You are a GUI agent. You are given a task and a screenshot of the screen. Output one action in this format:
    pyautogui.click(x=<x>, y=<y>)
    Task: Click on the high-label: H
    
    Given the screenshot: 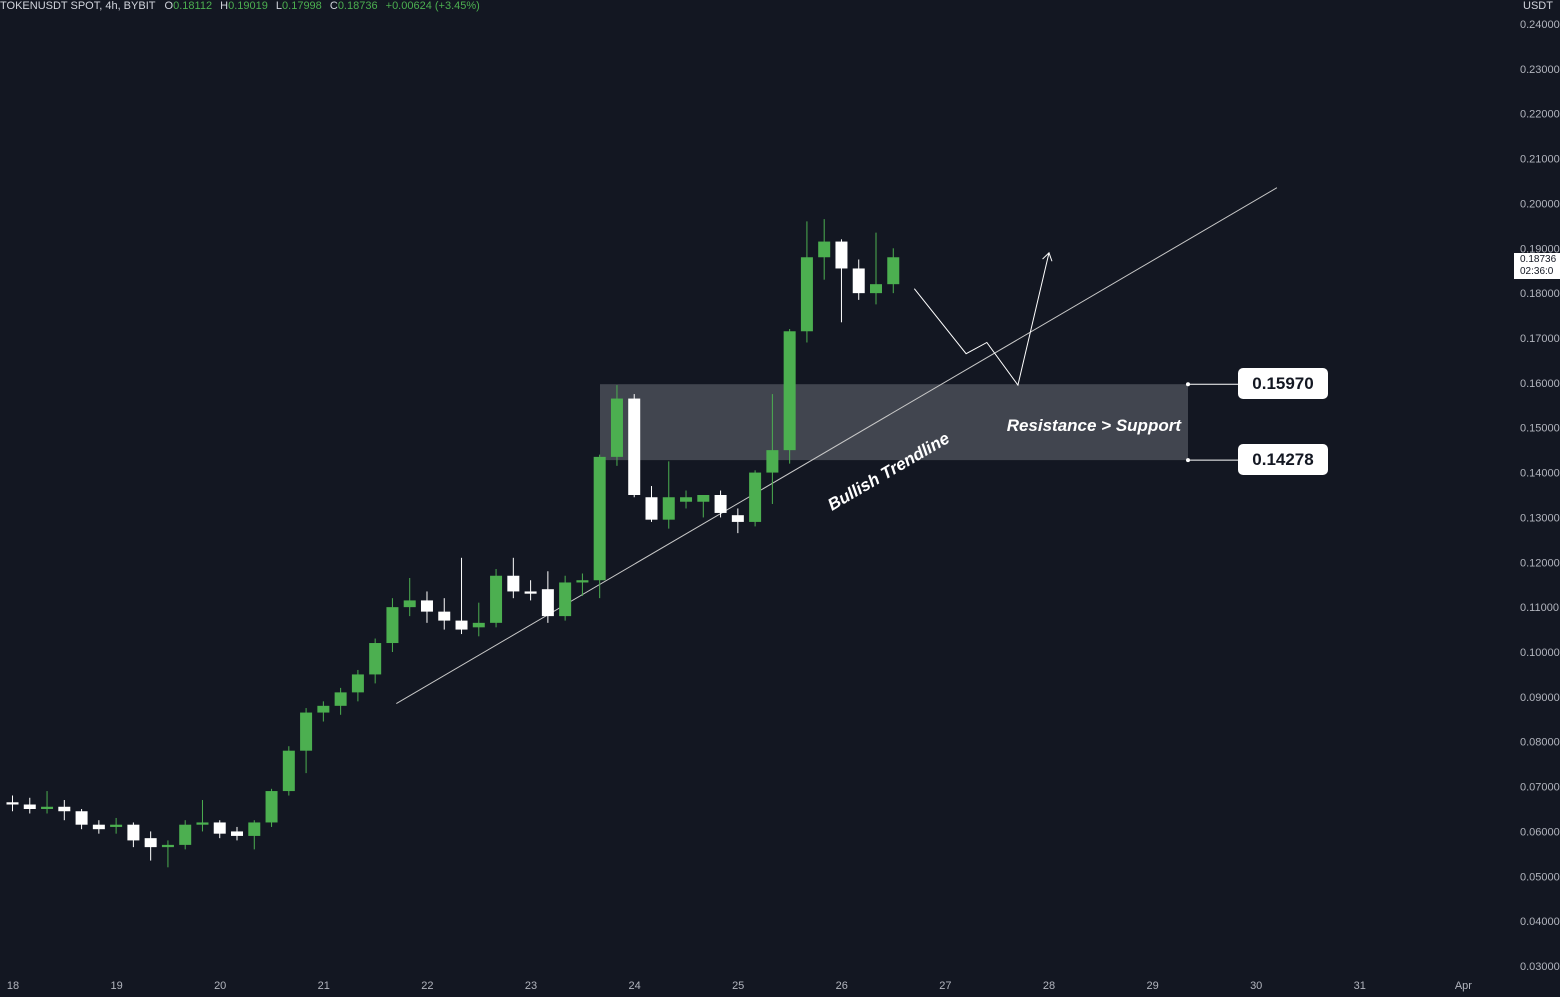 What is the action you would take?
    pyautogui.click(x=224, y=6)
    